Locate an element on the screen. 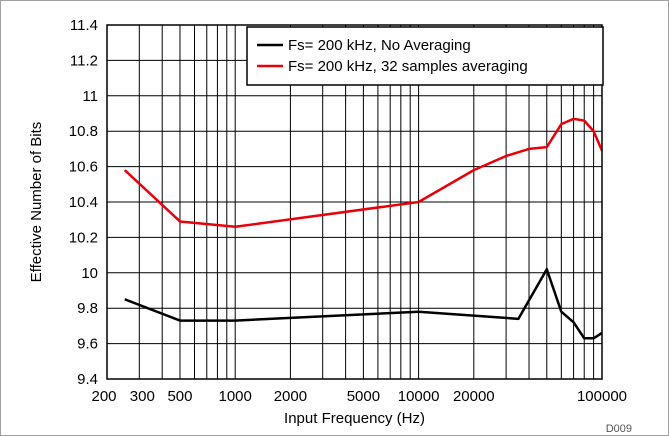 This screenshot has height=437, width=669. x-tick-label: 5000 is located at coordinates (363, 396).